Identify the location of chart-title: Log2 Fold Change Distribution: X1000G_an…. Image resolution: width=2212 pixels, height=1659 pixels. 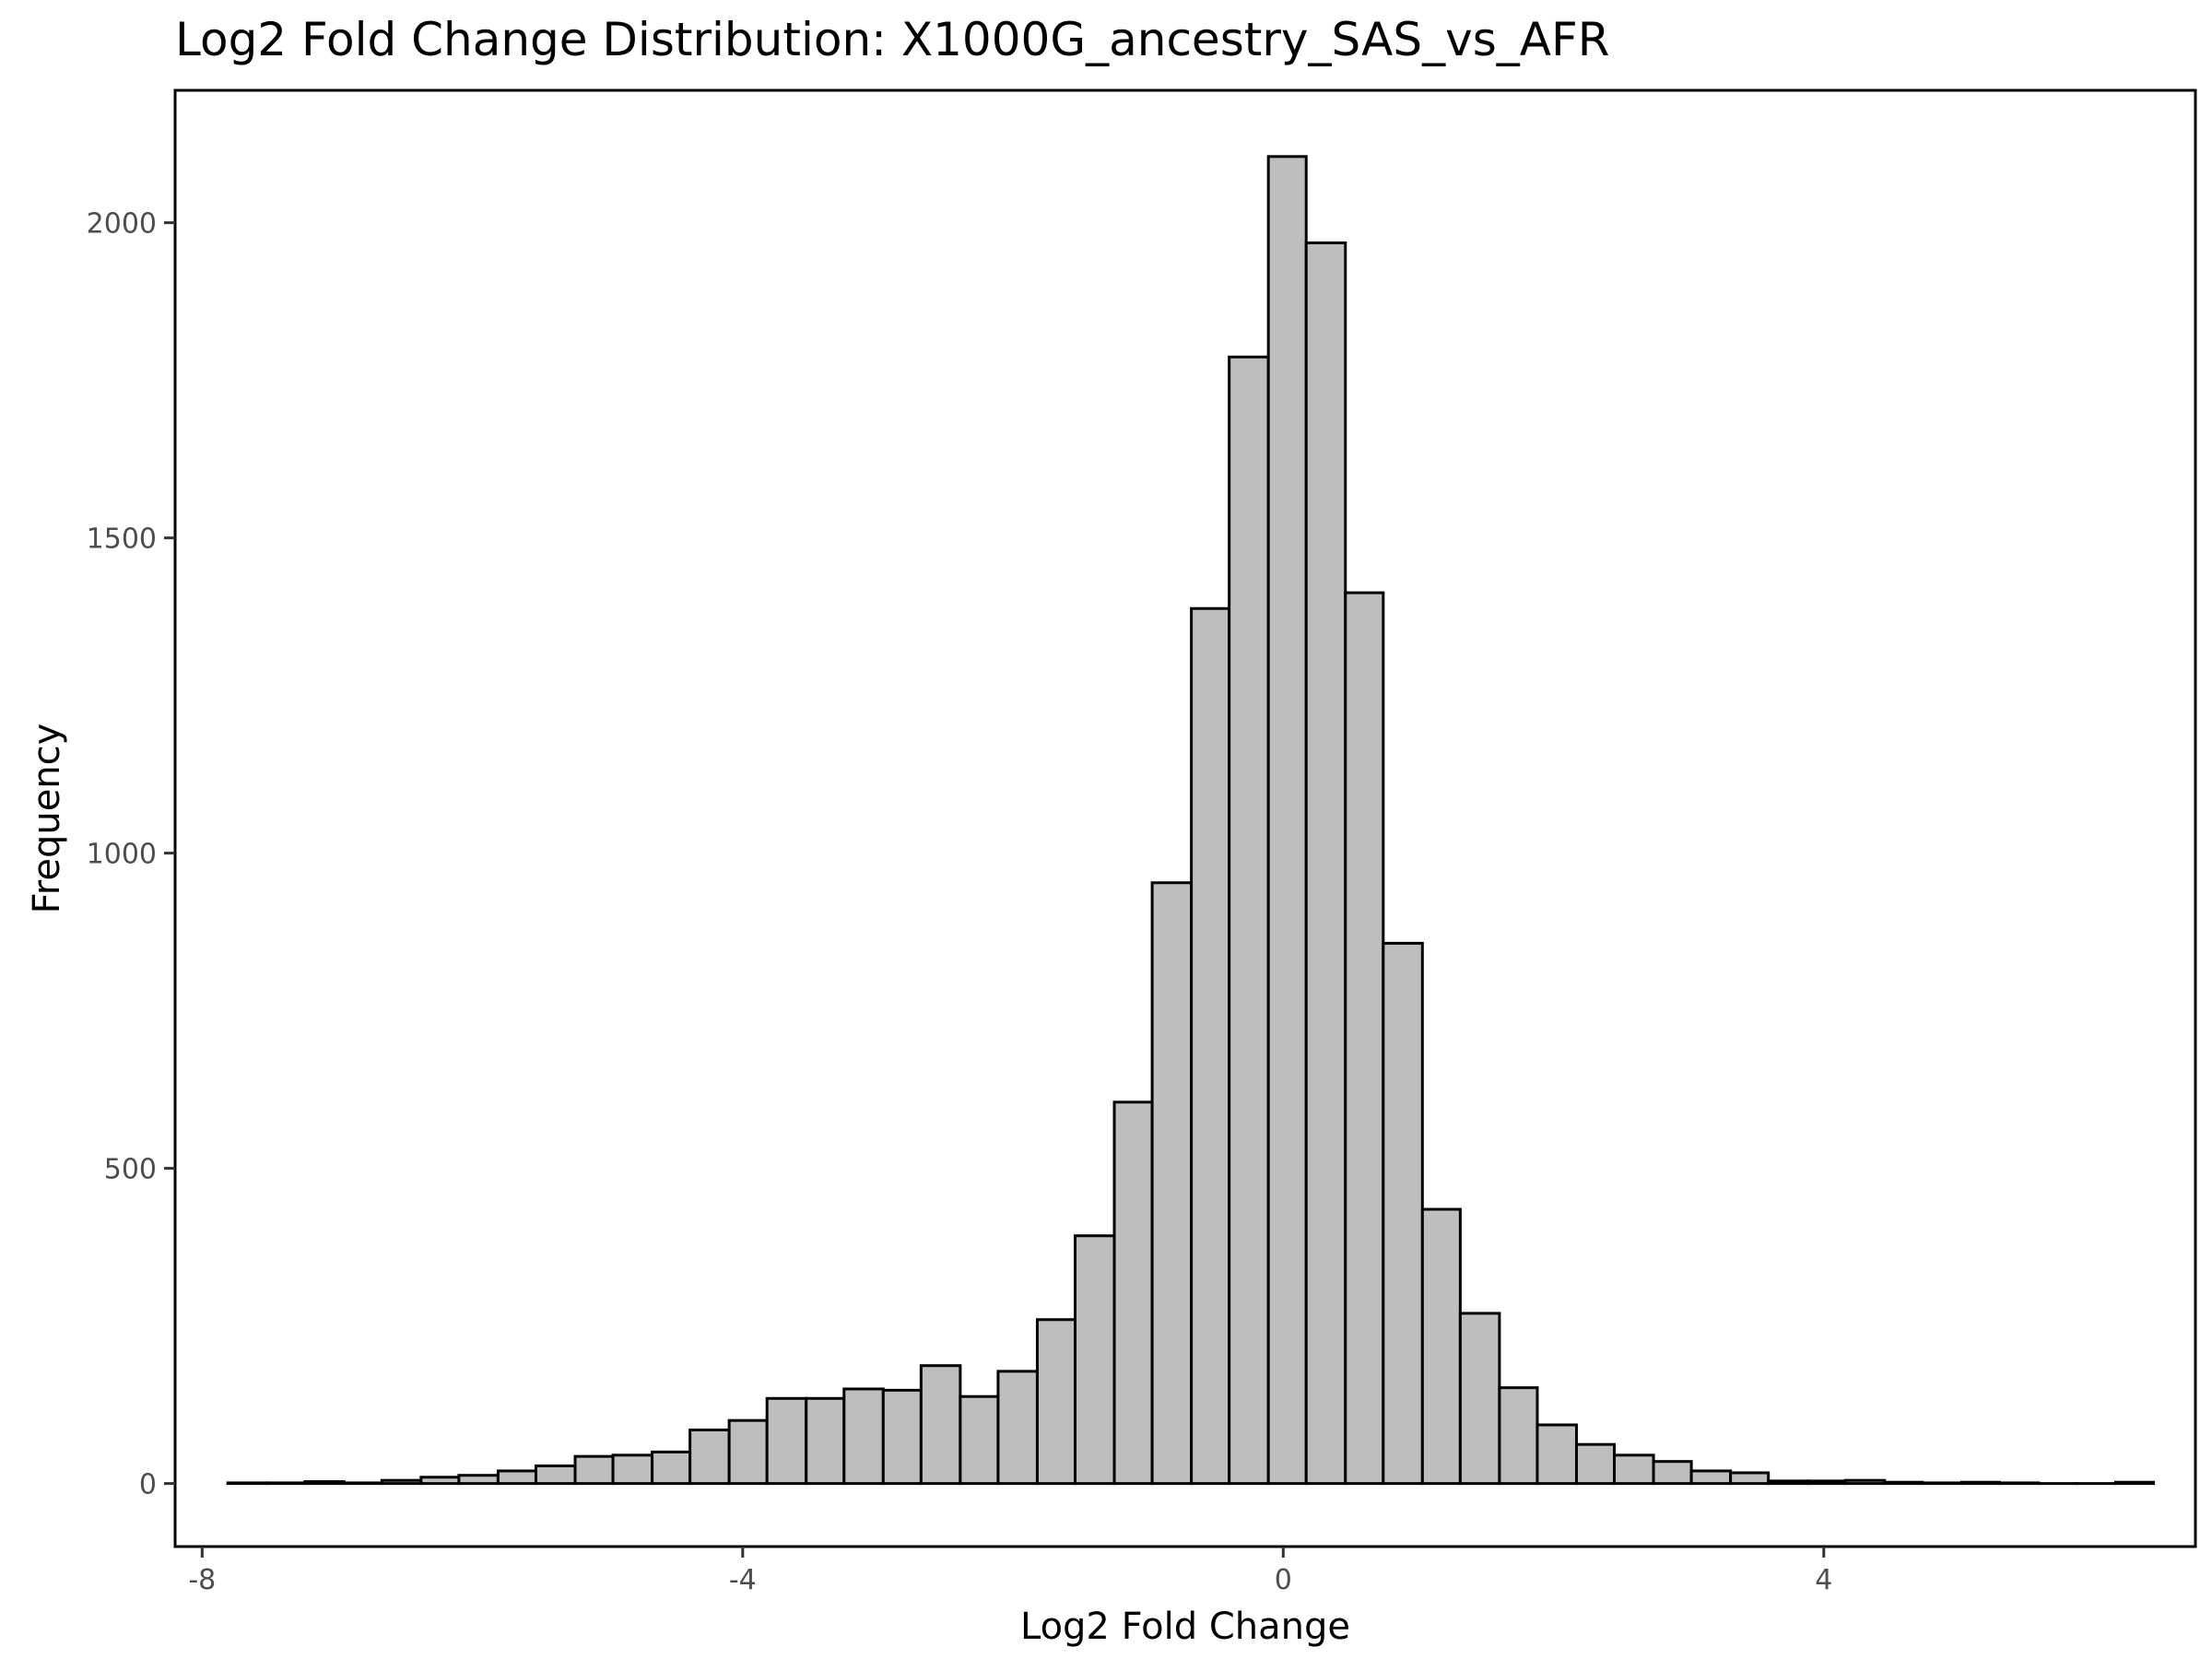
(892, 39).